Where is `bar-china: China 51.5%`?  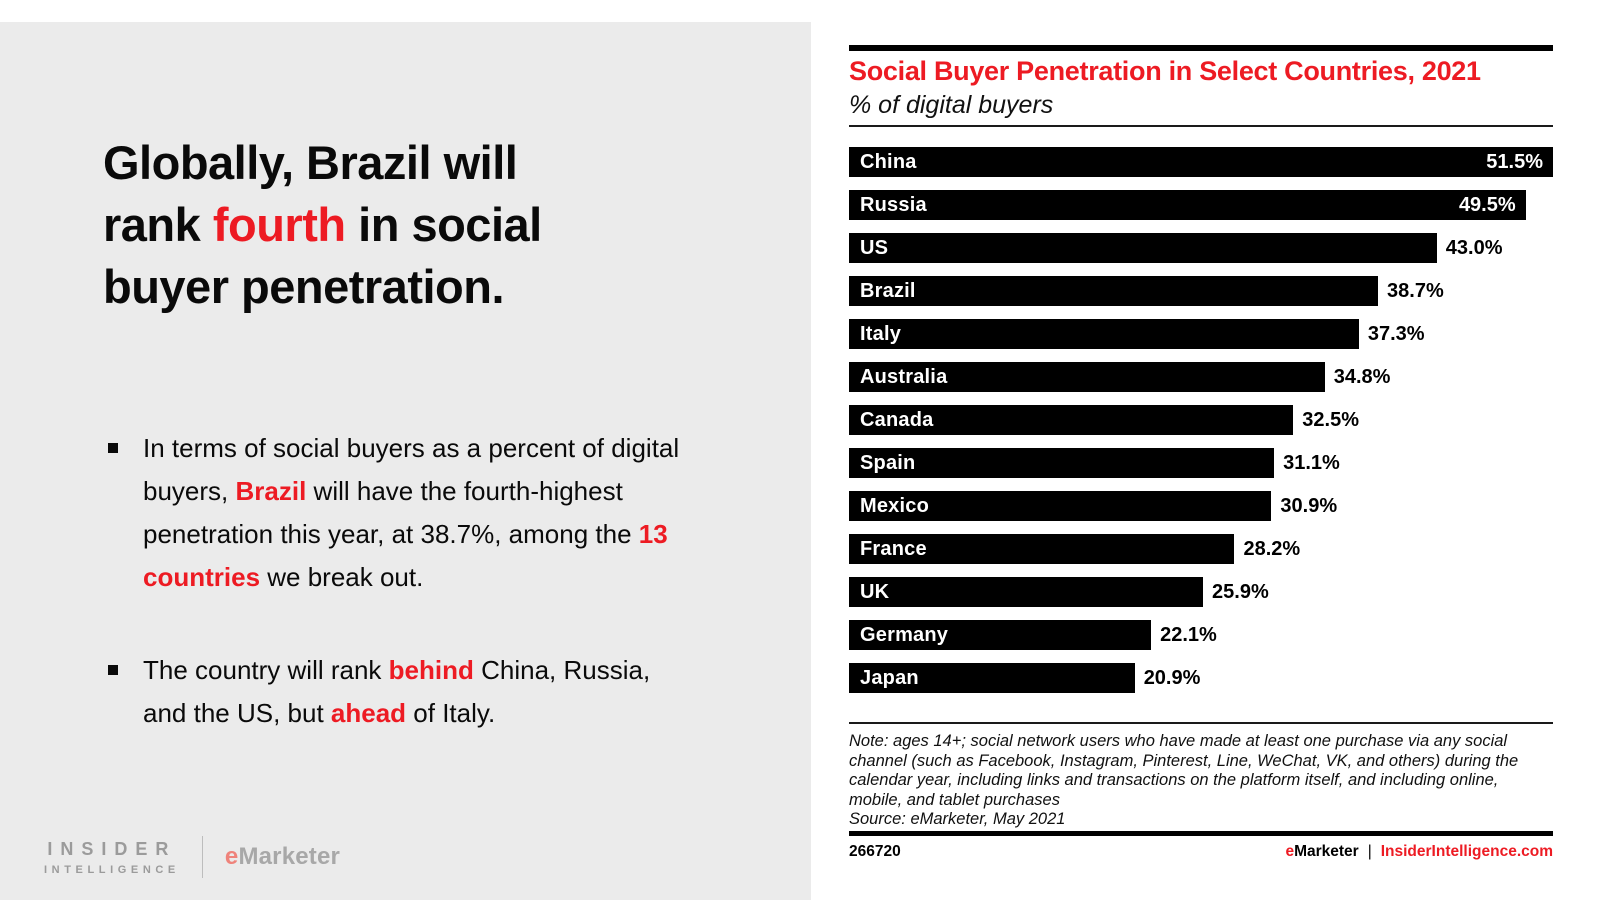 bar-china: China 51.5% is located at coordinates (1201, 162).